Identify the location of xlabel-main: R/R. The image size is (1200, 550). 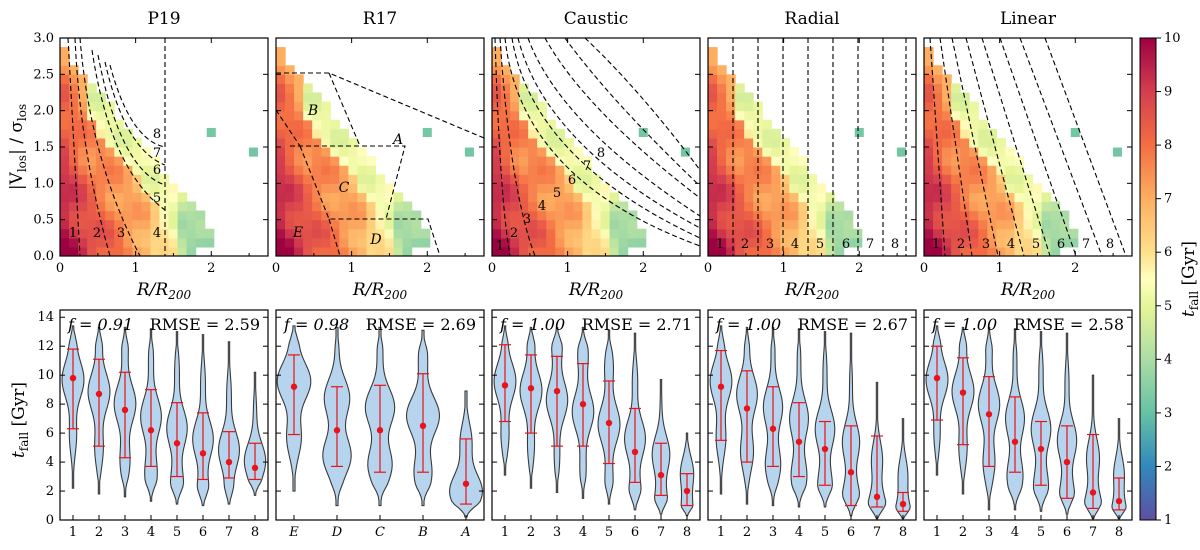
(1016, 290).